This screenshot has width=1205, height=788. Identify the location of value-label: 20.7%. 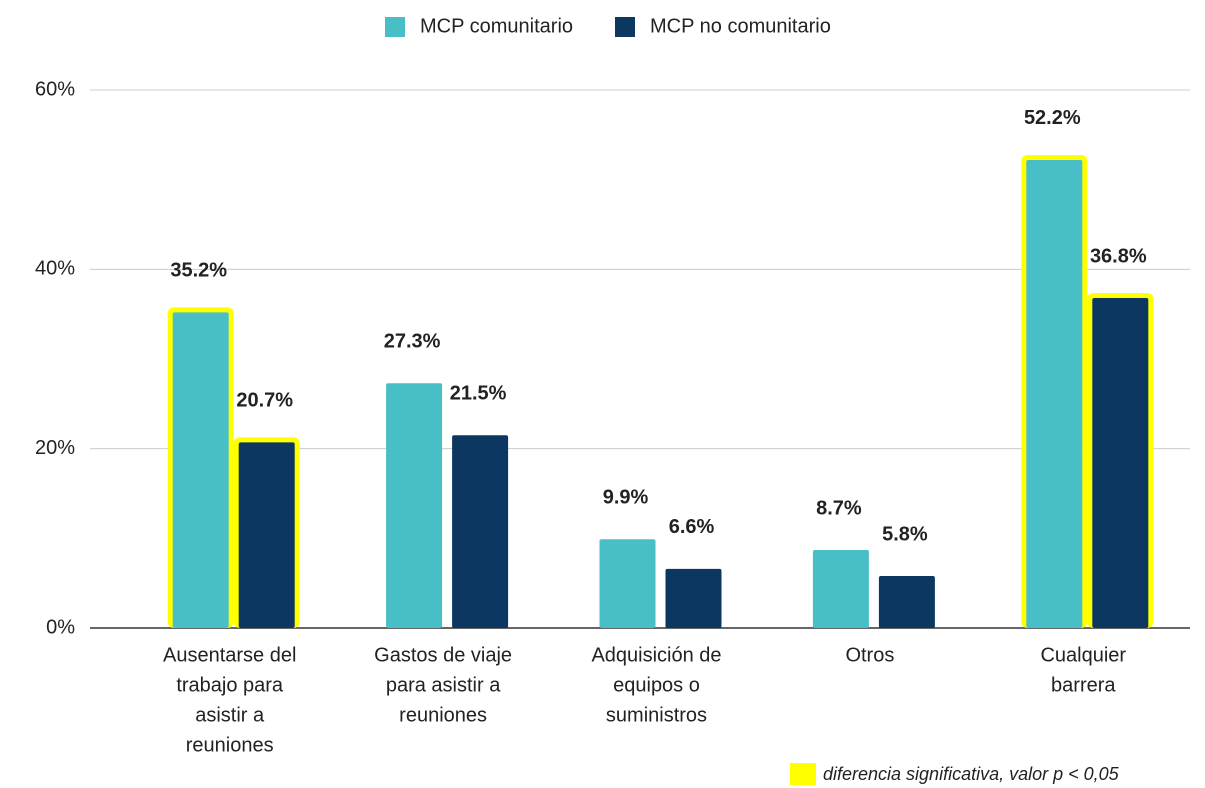
(264, 401).